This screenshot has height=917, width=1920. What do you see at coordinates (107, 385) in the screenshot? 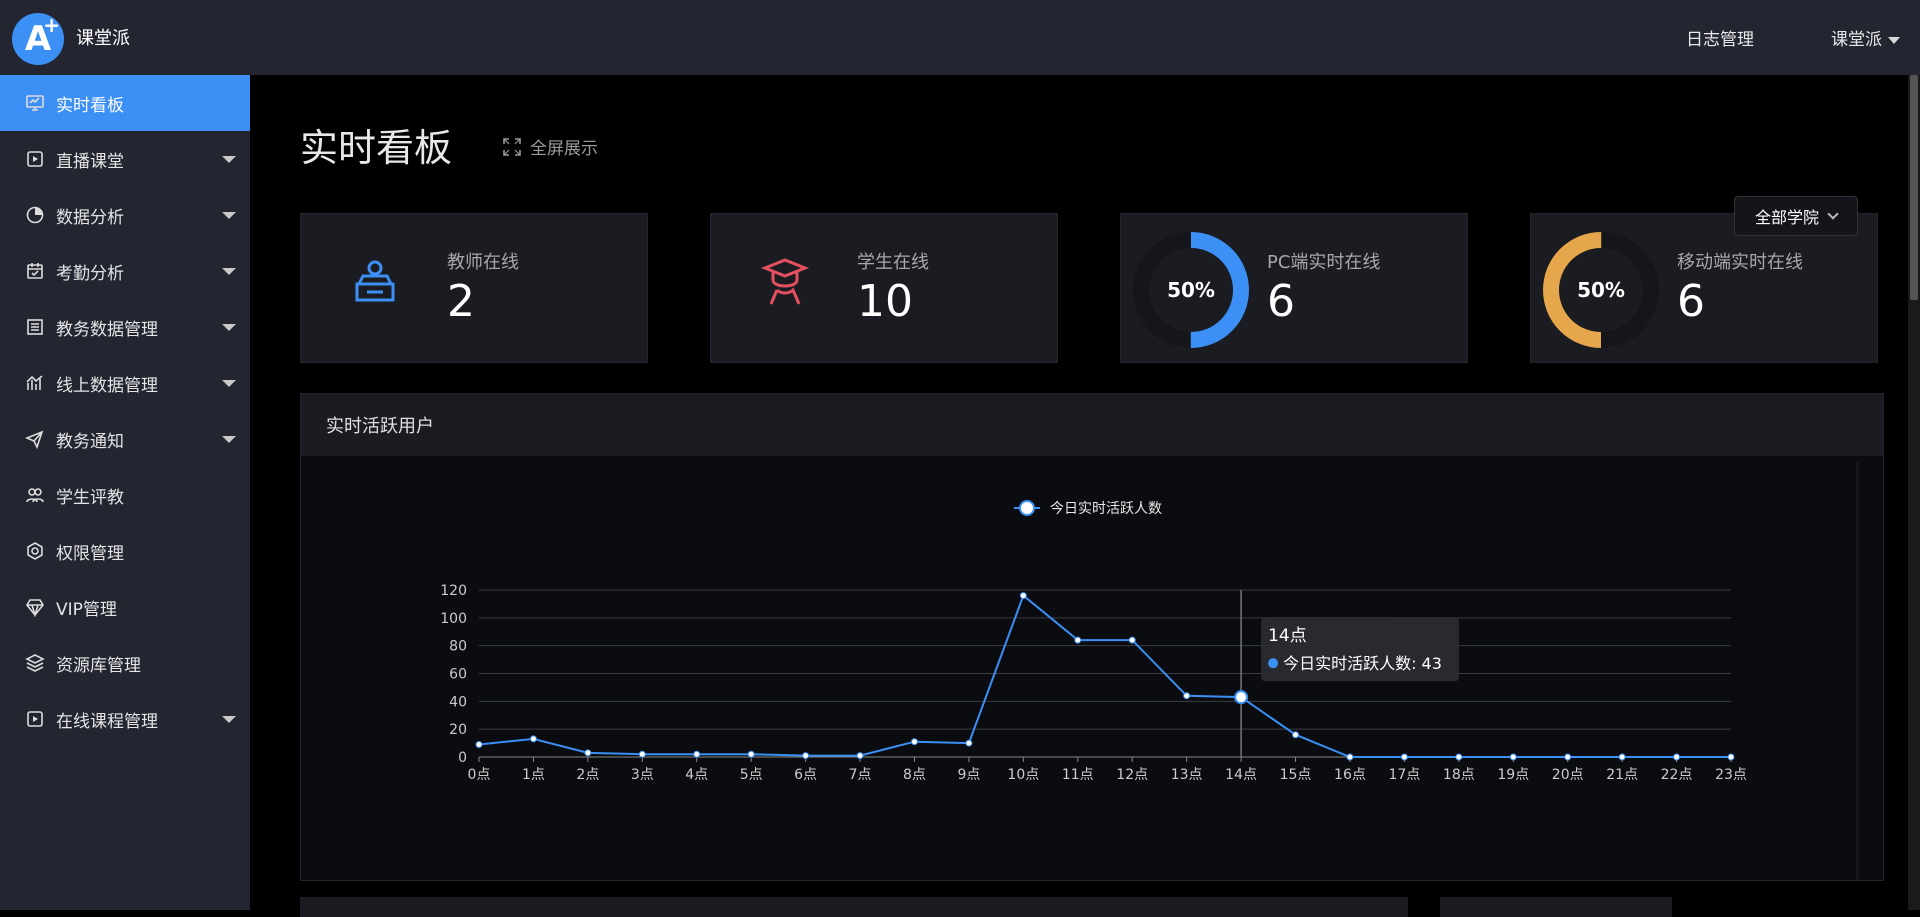
I see `sidebar-item-label: 线上数据管理` at bounding box center [107, 385].